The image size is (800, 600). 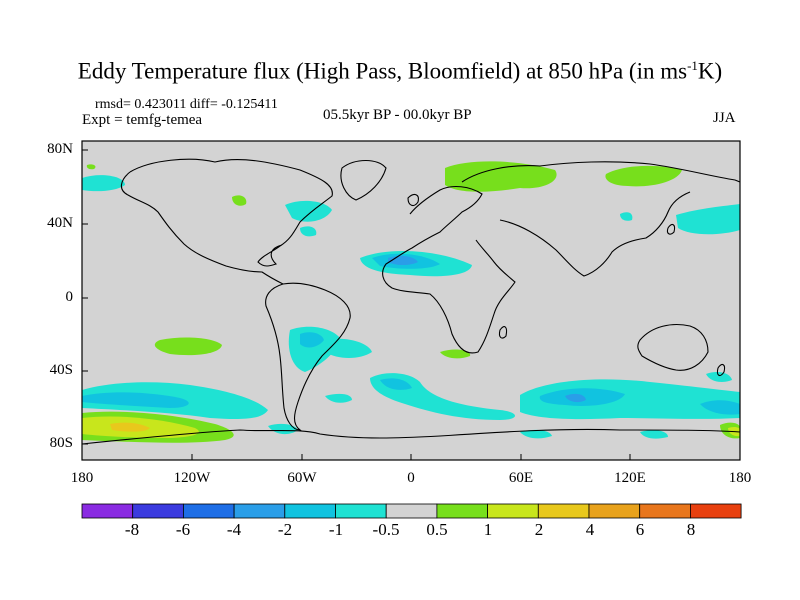 I want to click on colorbar-label: -4, so click(x=234, y=529).